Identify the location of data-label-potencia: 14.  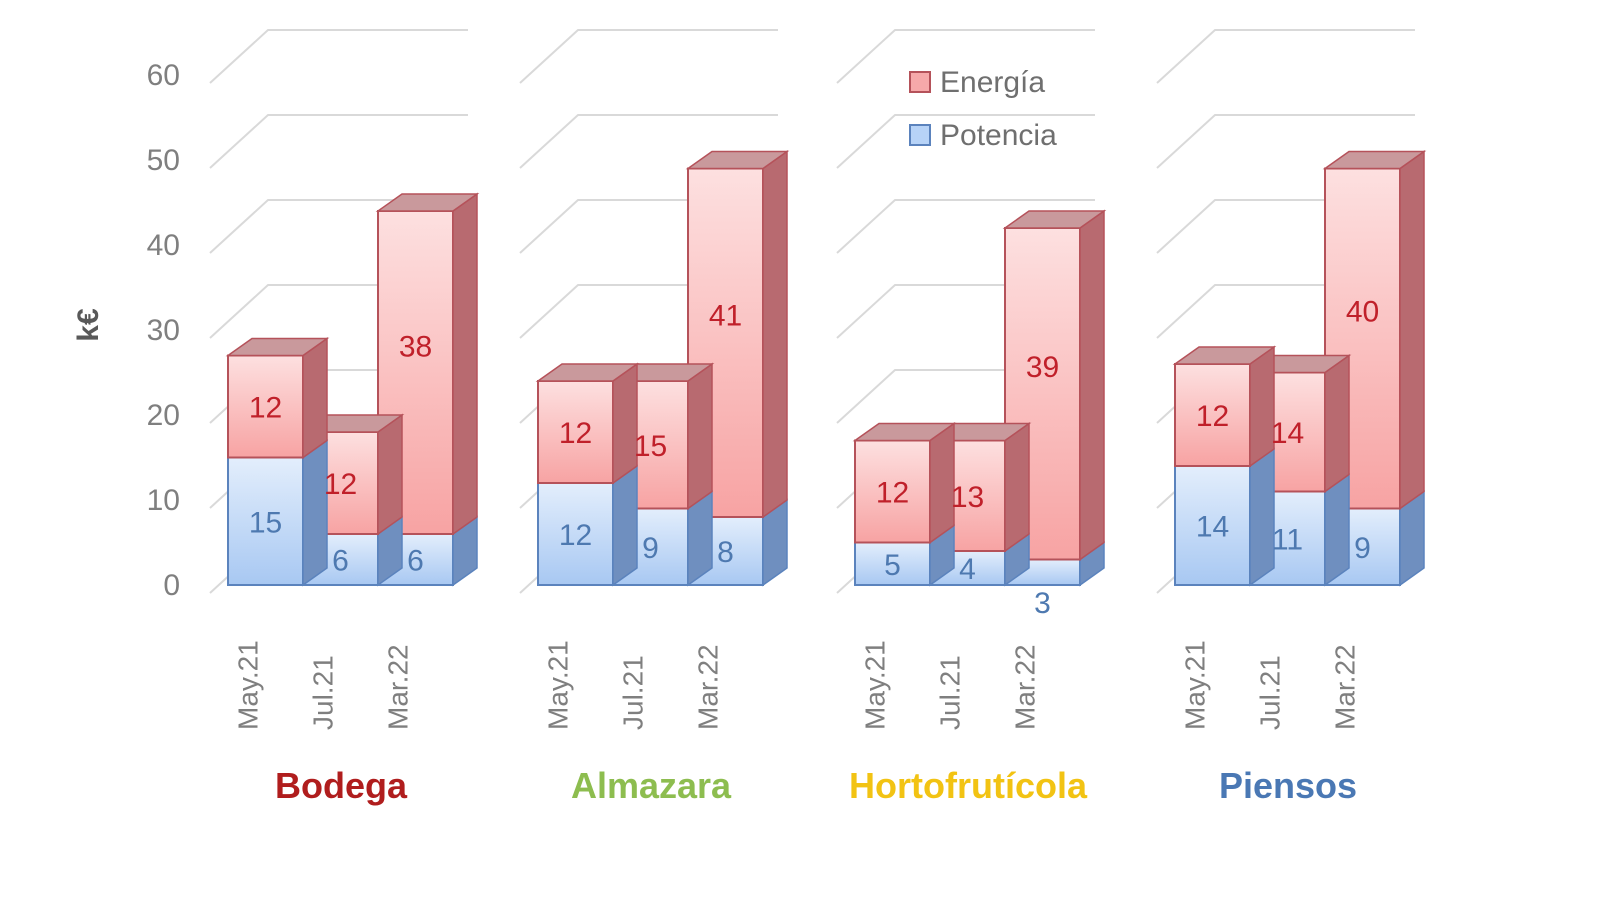
(1212, 527).